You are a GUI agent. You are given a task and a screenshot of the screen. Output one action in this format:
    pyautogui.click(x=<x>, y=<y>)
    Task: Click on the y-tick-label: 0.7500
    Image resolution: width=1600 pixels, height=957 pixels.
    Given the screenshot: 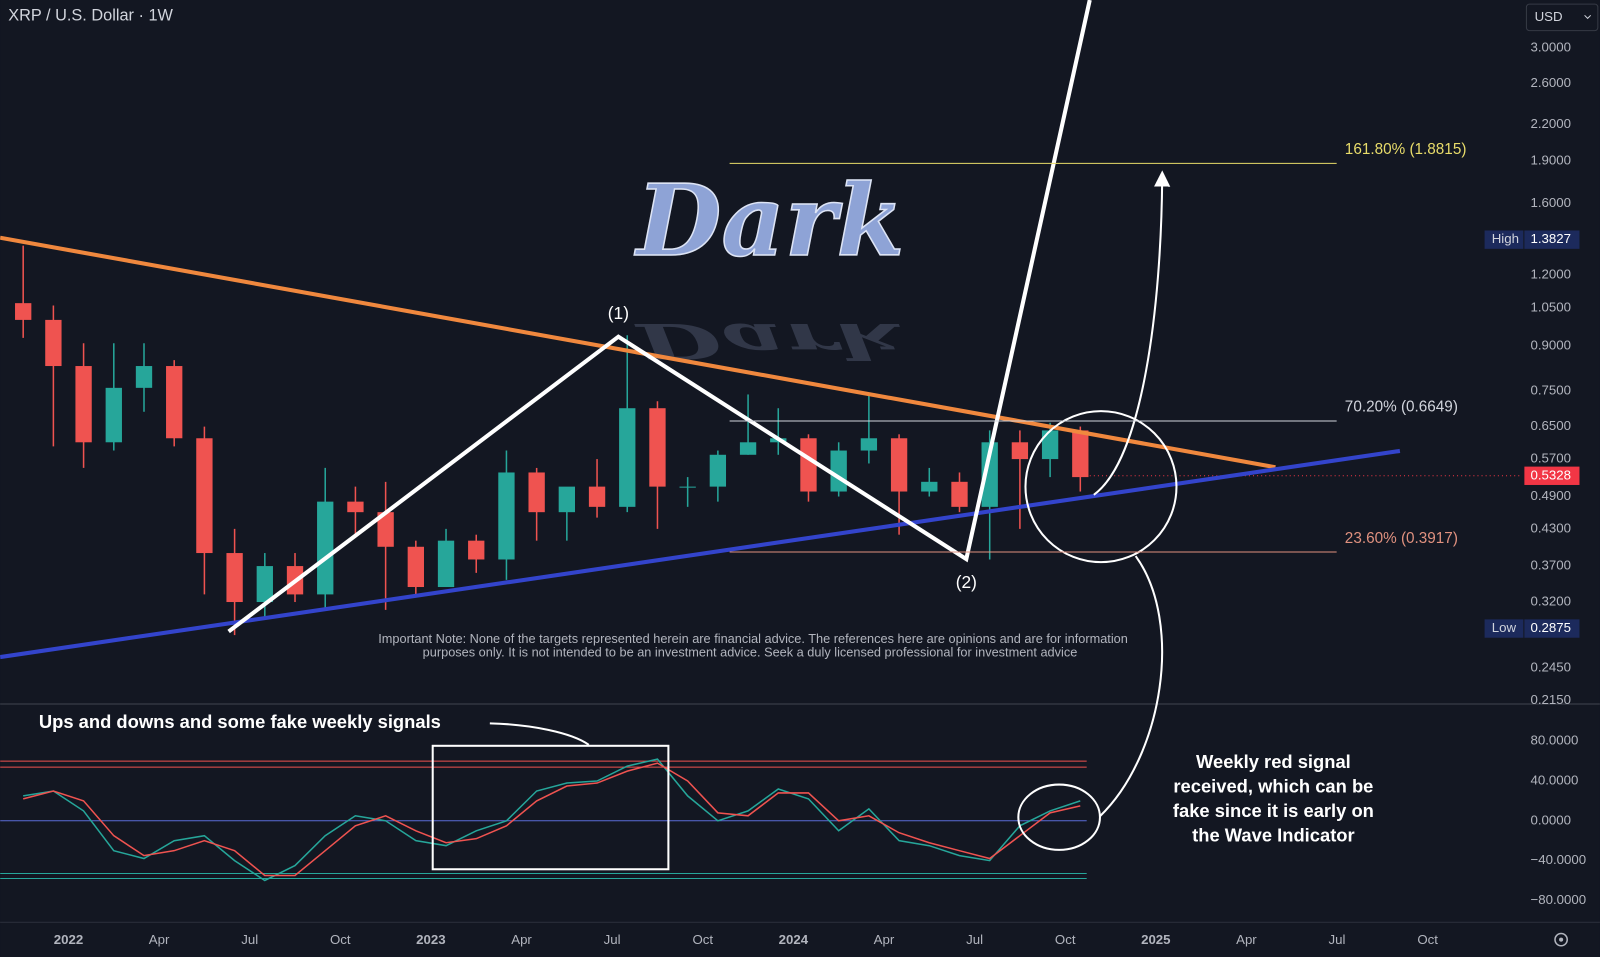 What is the action you would take?
    pyautogui.click(x=1551, y=390)
    